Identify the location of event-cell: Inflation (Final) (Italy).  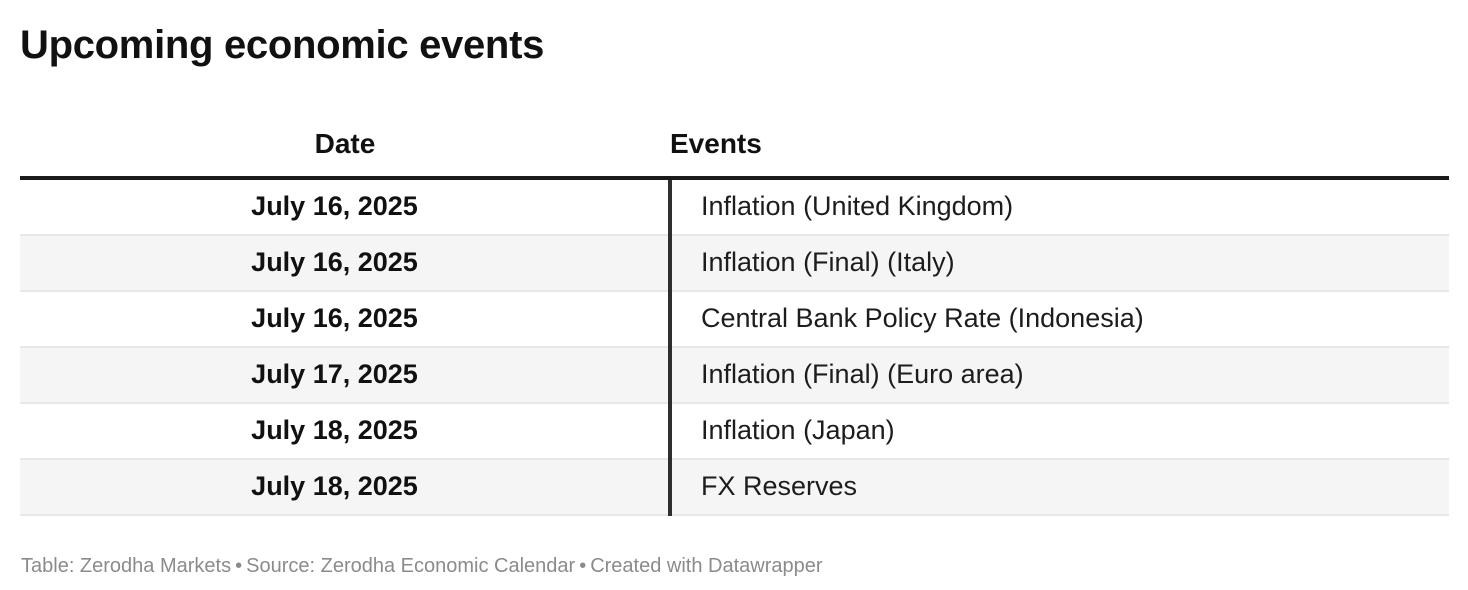
(1058, 264).